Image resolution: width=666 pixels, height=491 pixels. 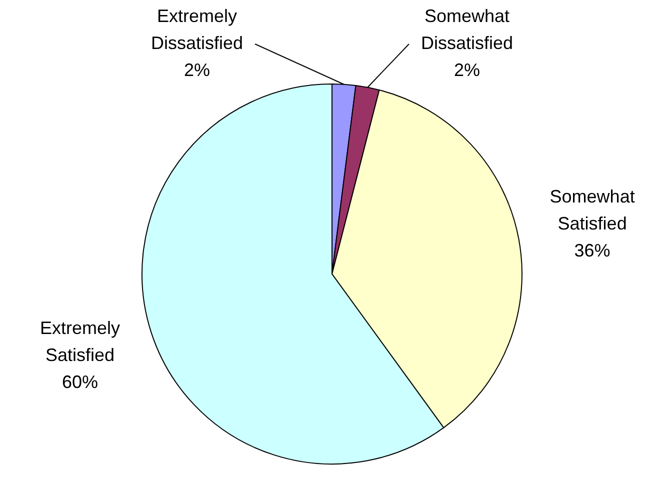 What do you see at coordinates (592, 250) in the screenshot?
I see `data-label: 36%` at bounding box center [592, 250].